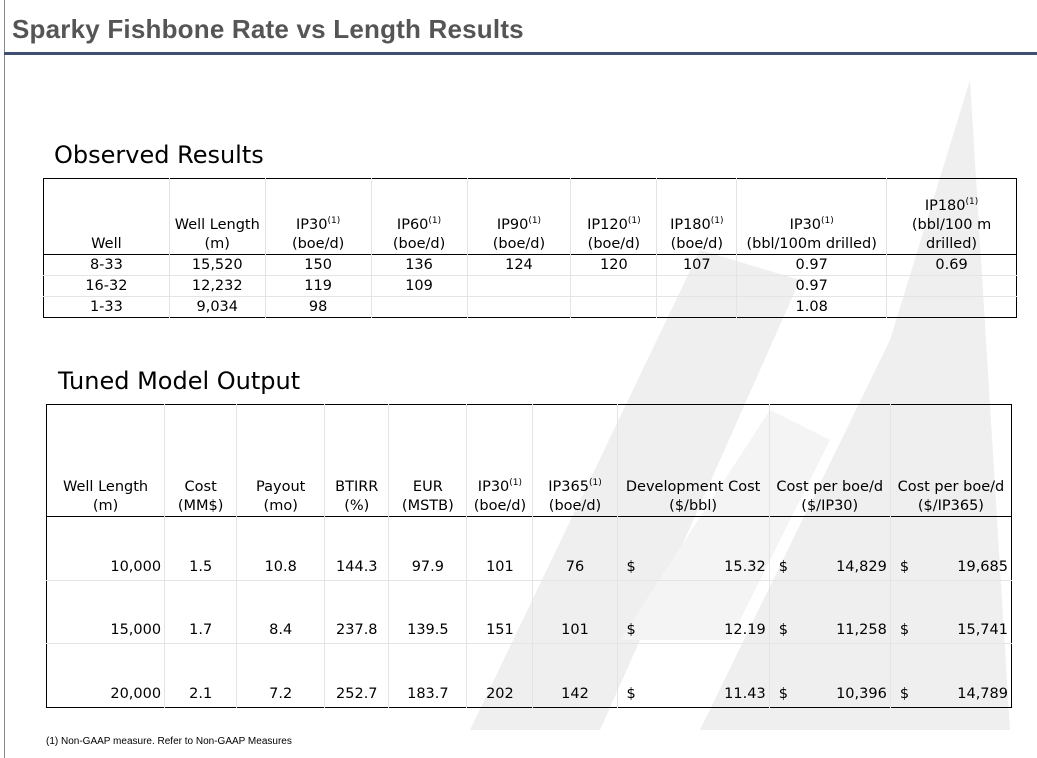  I want to click on amount-value: 19,685, so click(982, 566).